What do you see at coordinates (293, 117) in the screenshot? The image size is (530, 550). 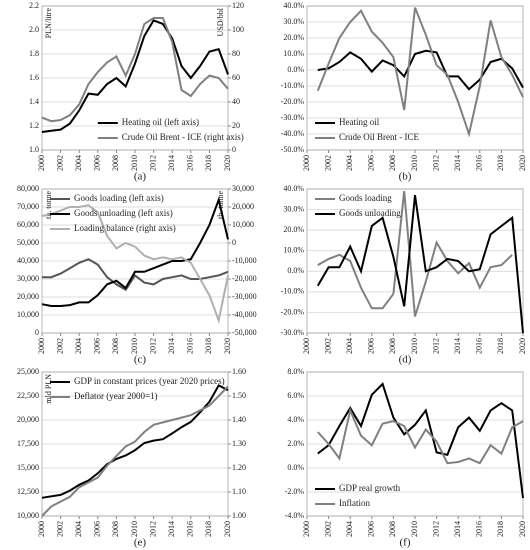 I see `y-tick-label: -30.0%` at bounding box center [293, 117].